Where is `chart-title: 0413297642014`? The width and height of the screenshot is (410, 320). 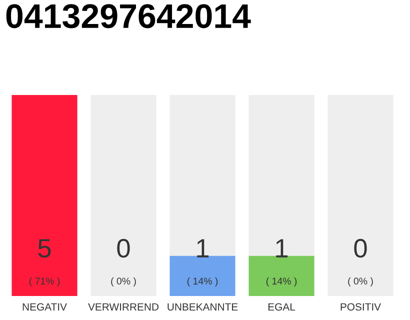 chart-title: 0413297642014 is located at coordinates (128, 16).